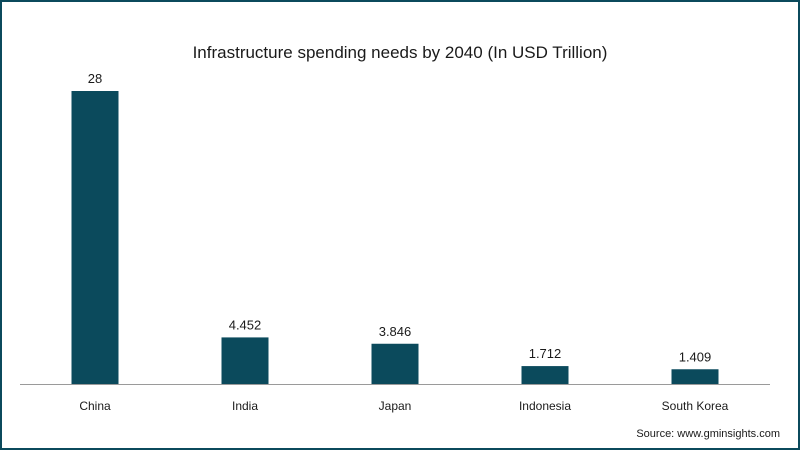 This screenshot has width=800, height=450. What do you see at coordinates (695, 376) in the screenshot?
I see `bar-south-korea` at bounding box center [695, 376].